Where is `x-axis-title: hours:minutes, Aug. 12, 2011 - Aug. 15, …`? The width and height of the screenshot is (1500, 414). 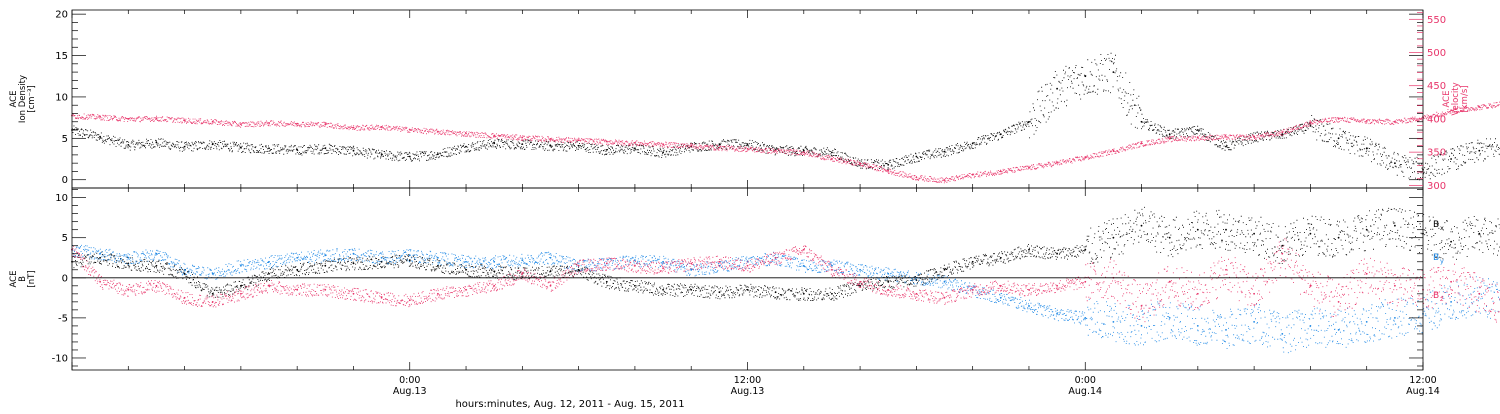 x-axis-title: hours:minutes, Aug. 12, 2011 - Aug. 15, … is located at coordinates (569, 404).